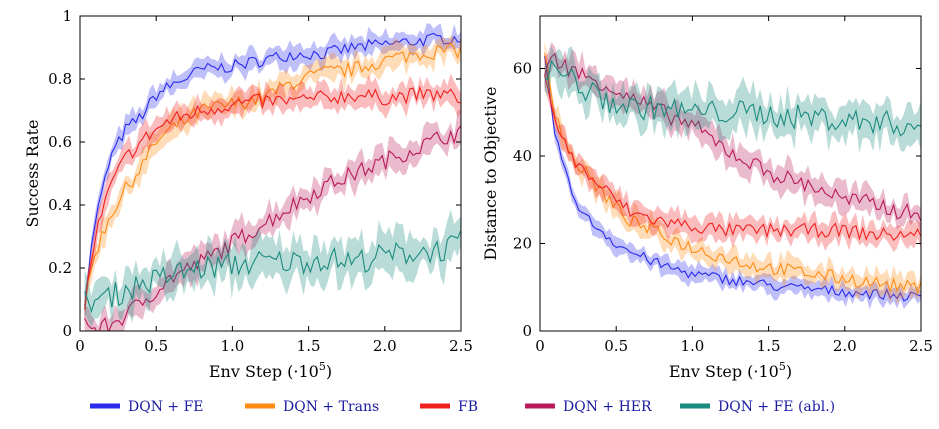  What do you see at coordinates (67, 16) in the screenshot?
I see `y-tick-label: 1` at bounding box center [67, 16].